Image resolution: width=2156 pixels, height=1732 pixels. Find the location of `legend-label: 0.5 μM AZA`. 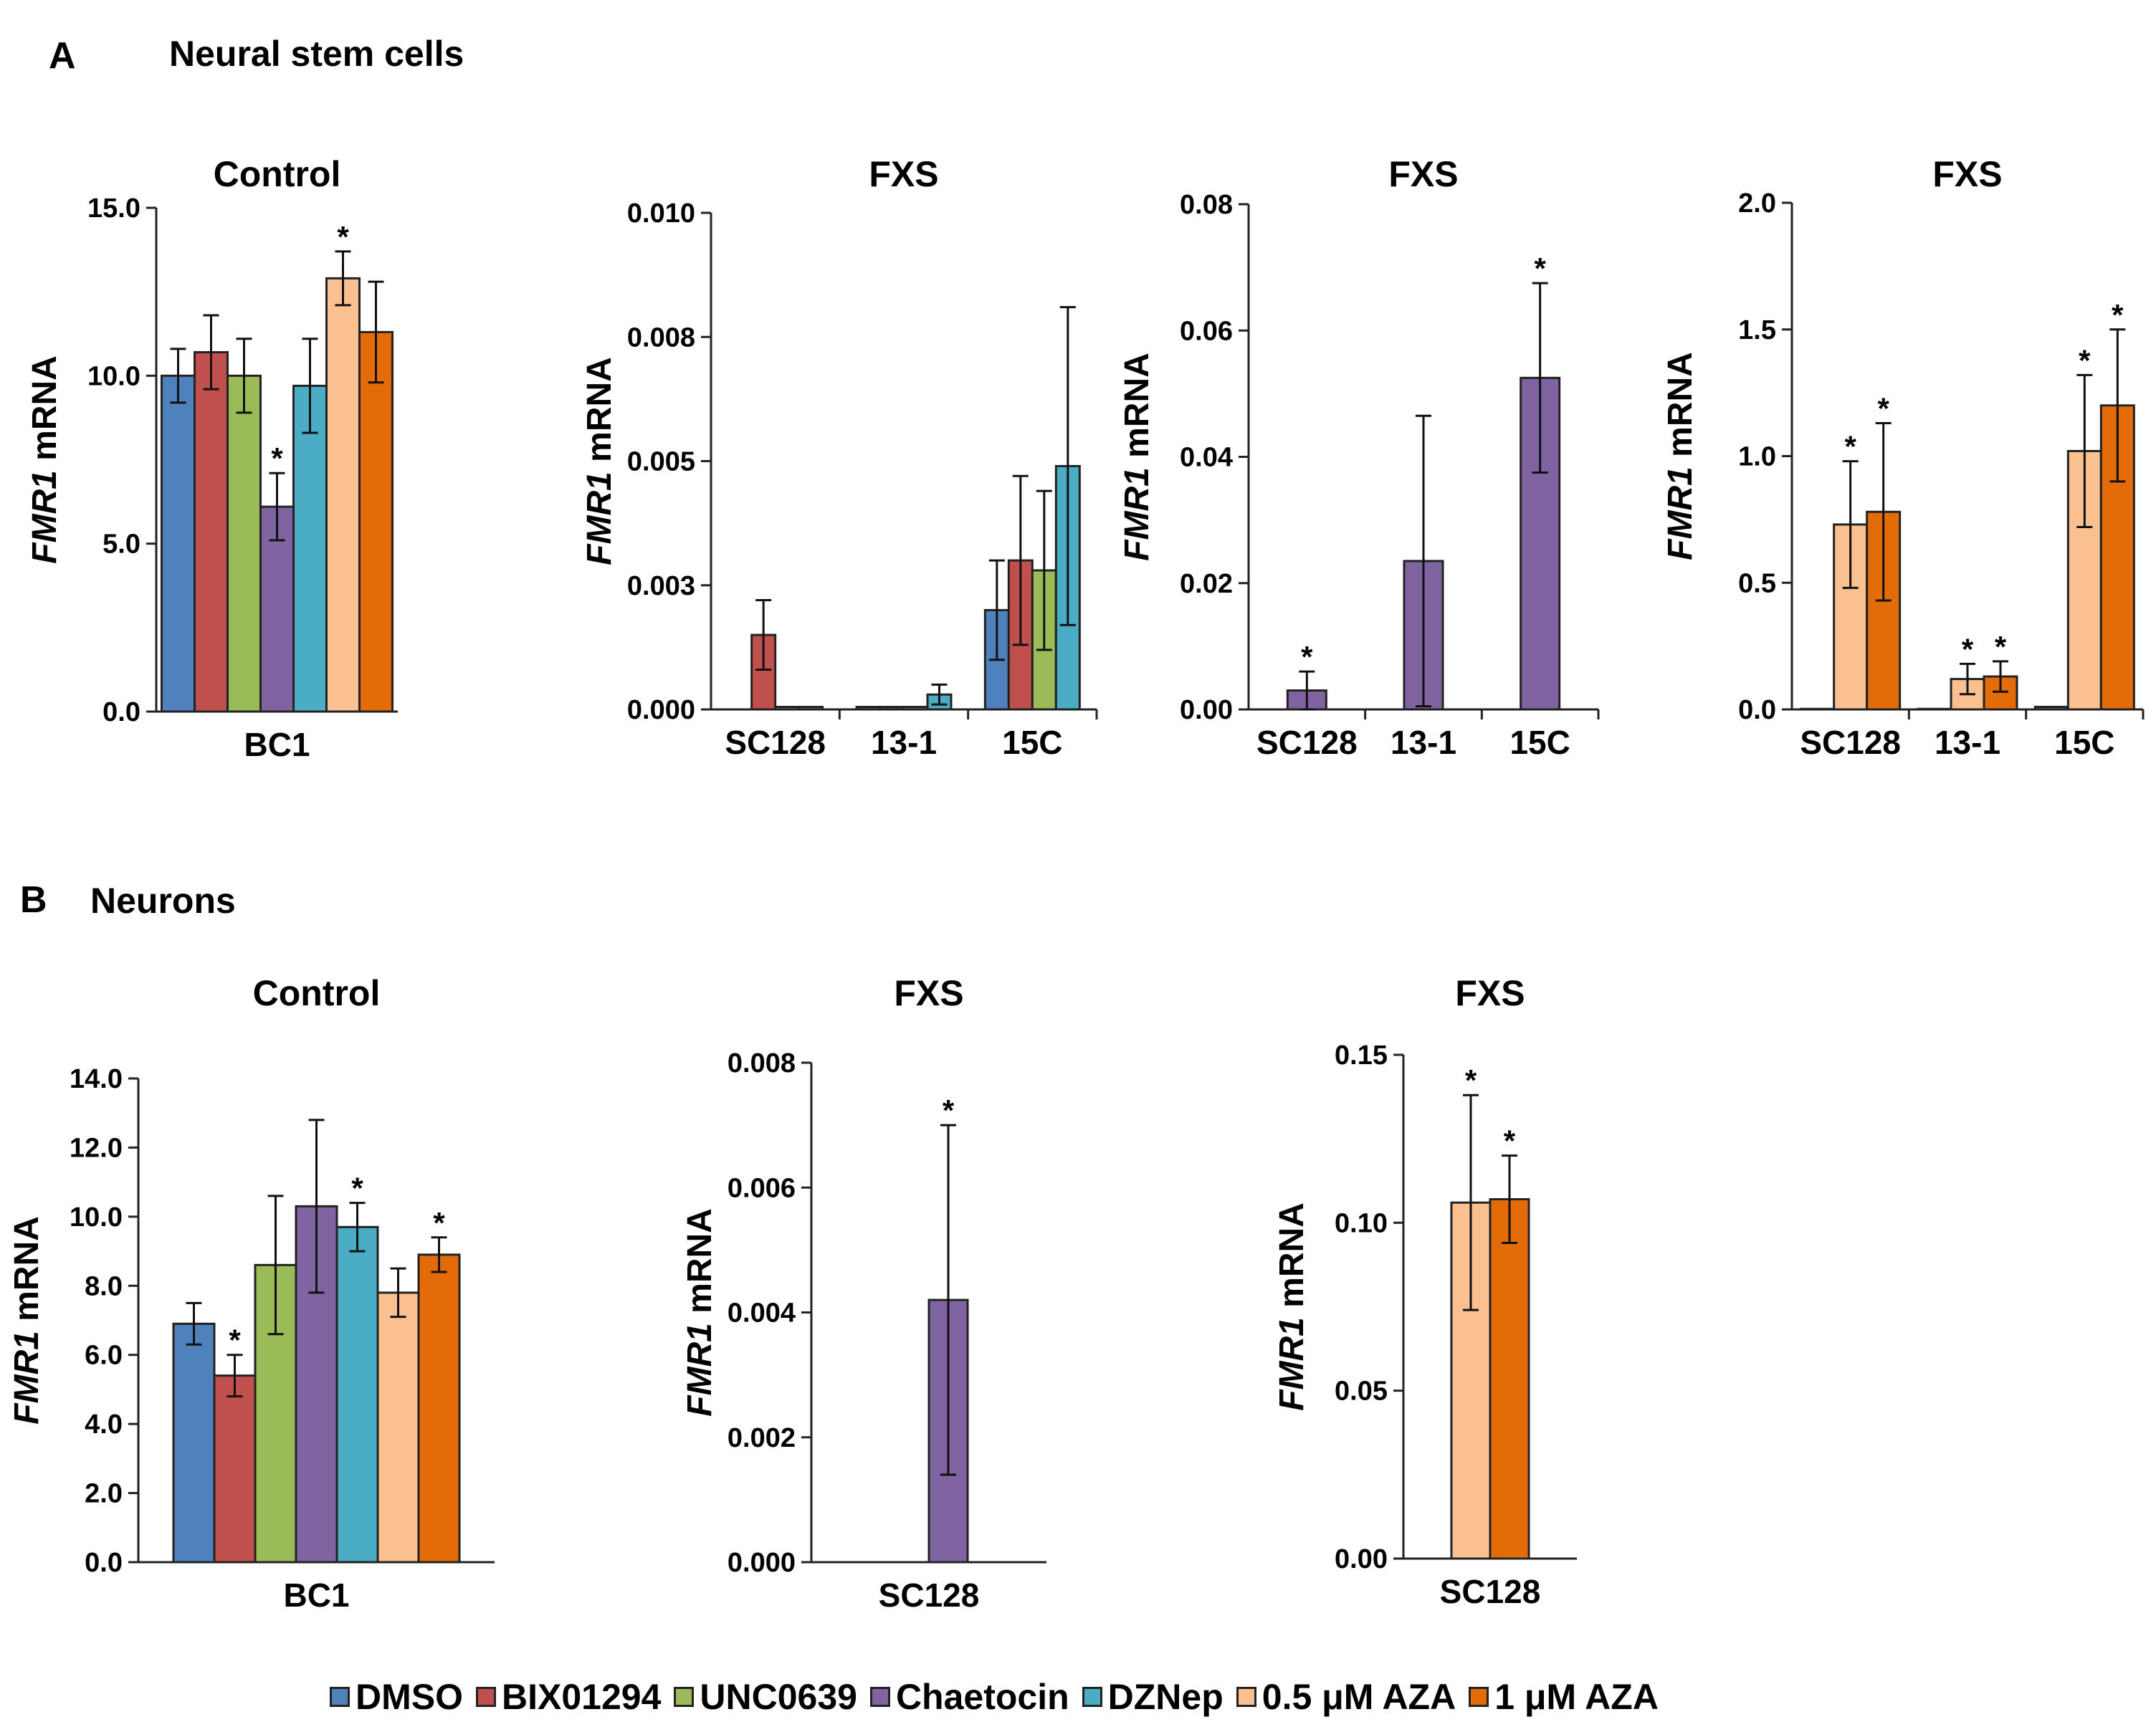

legend-label: 0.5 μM AZA is located at coordinates (1358, 1697).